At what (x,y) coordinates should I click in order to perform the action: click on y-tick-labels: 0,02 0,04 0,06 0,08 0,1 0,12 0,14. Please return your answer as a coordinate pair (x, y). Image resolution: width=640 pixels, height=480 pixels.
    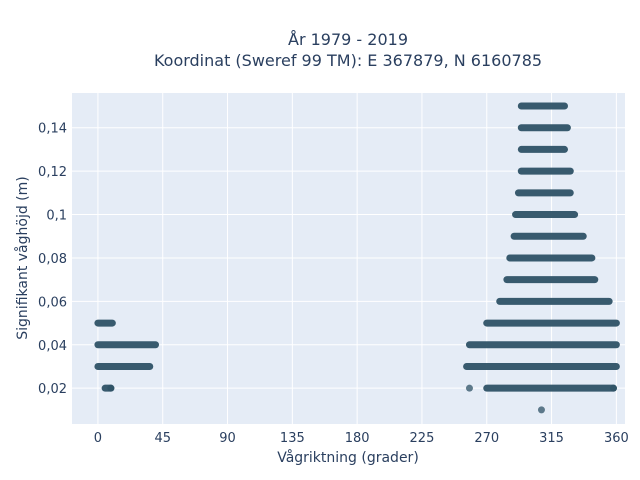
    Looking at the image, I should click on (52, 259).